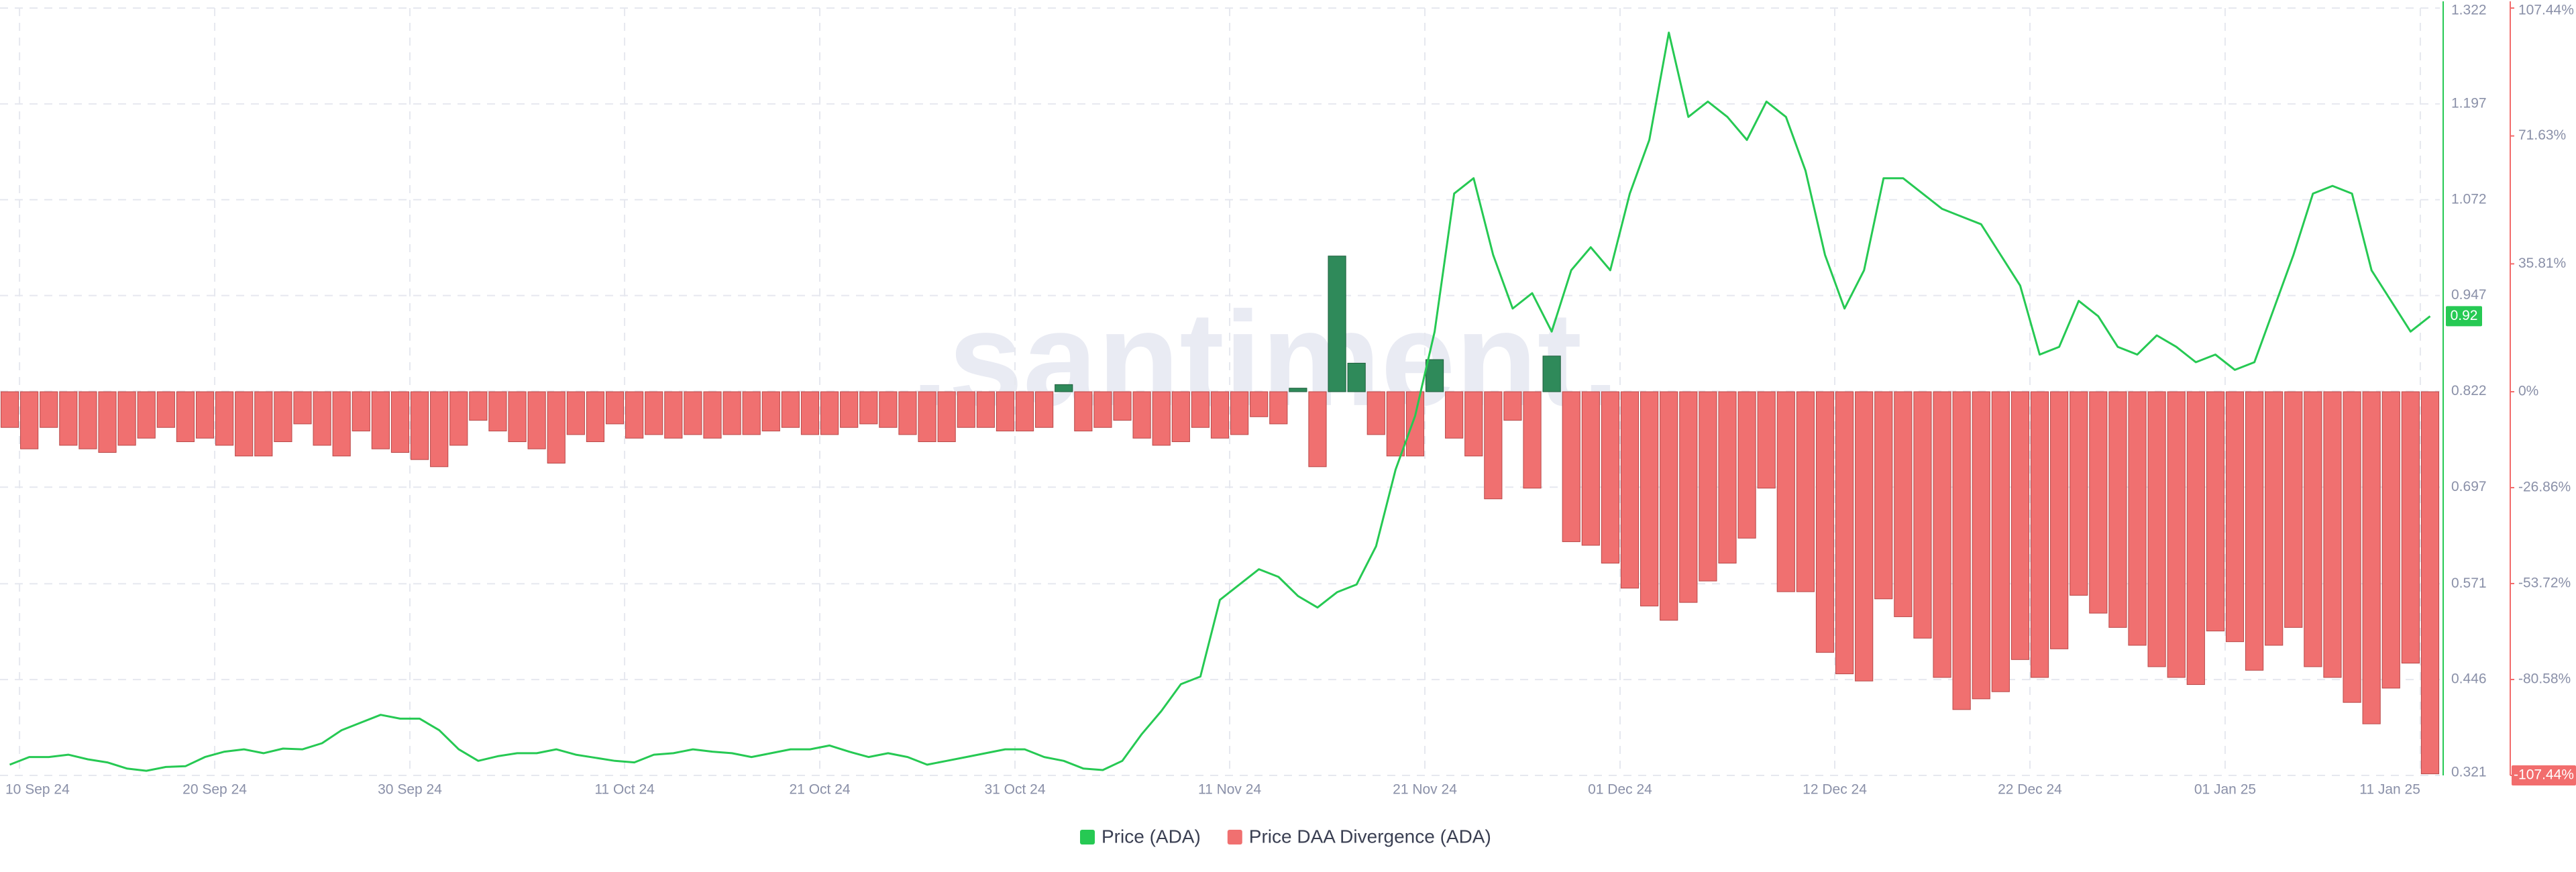 The height and width of the screenshot is (872, 2576). Describe the element at coordinates (2225, 790) in the screenshot. I see `x-tick-label: 01 Jan 25` at that location.